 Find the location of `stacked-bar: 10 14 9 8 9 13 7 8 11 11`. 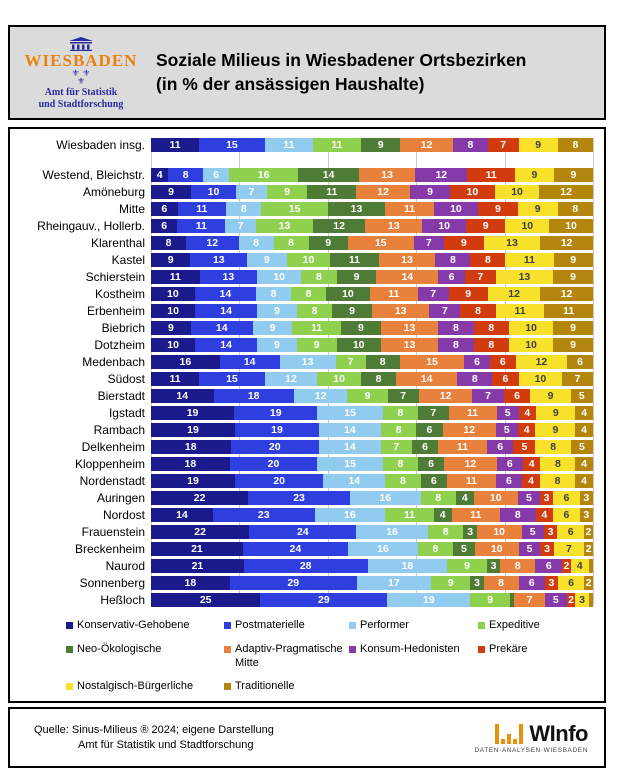

stacked-bar: 10 14 9 8 9 13 7 8 11 11 is located at coordinates (372, 311).